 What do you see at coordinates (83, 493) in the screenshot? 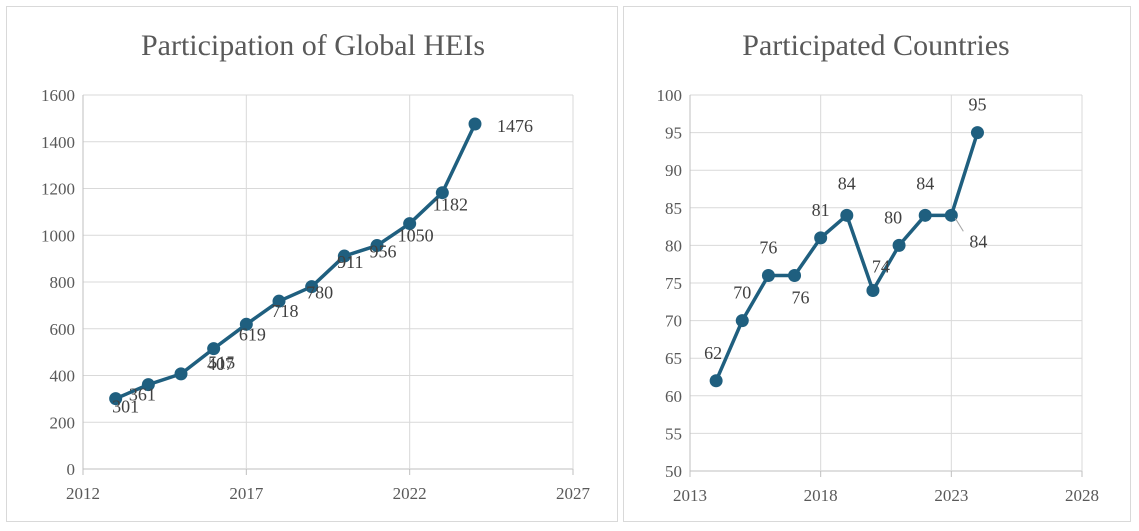
I see `x-tick-label: 2012` at bounding box center [83, 493].